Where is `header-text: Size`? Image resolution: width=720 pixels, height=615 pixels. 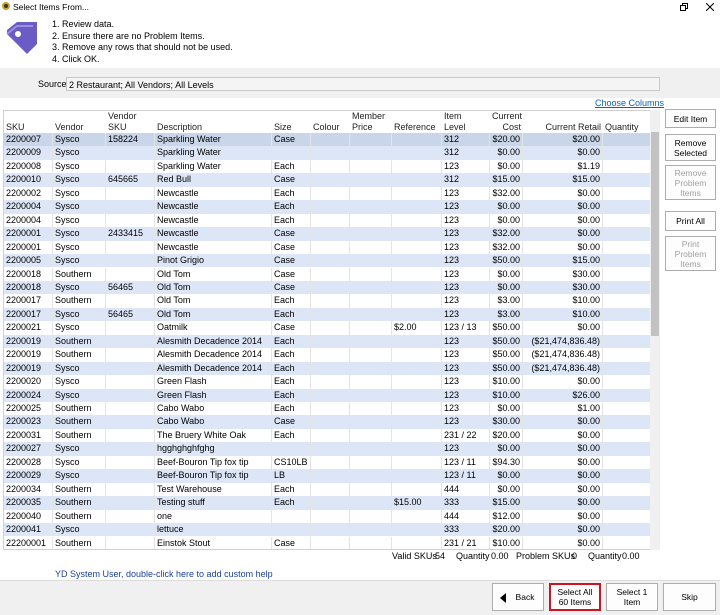 header-text: Size is located at coordinates (283, 127).